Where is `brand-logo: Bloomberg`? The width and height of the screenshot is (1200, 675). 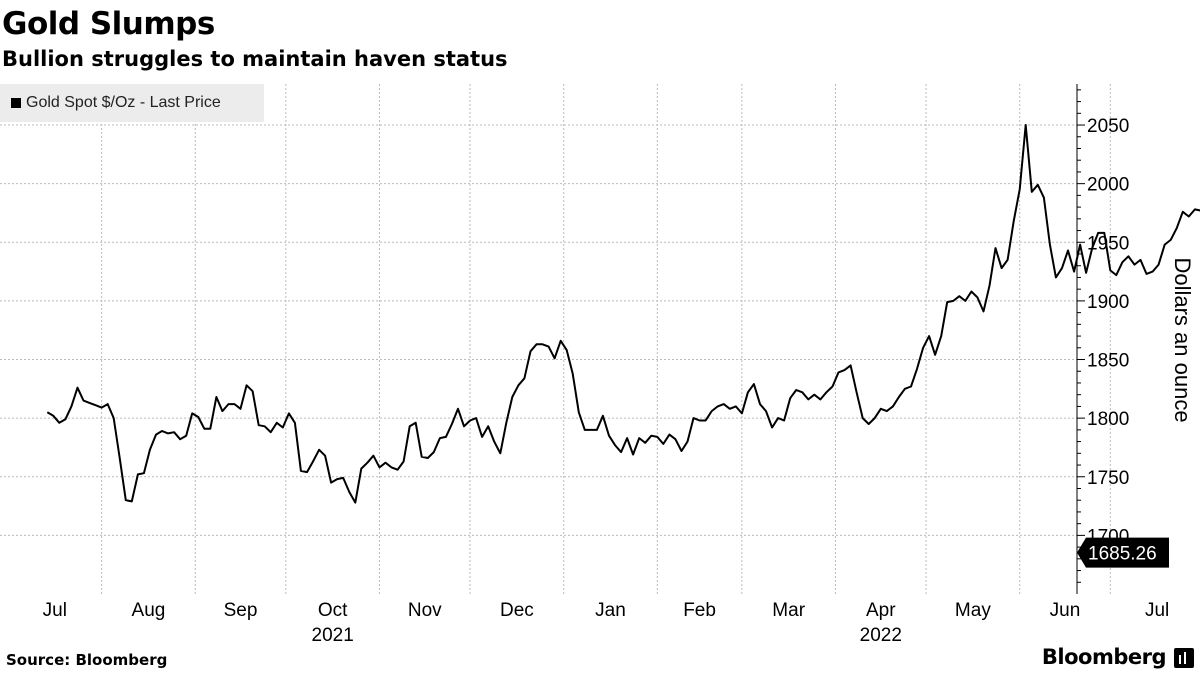 brand-logo: Bloomberg is located at coordinates (1104, 657).